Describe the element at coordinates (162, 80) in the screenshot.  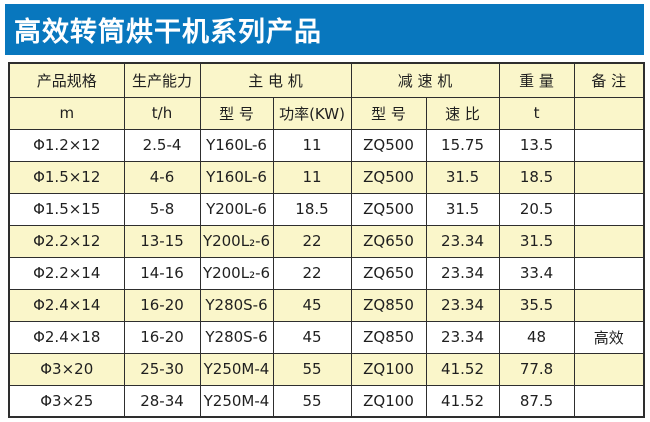
I see `col-header-capacity: 生产能力` at that location.